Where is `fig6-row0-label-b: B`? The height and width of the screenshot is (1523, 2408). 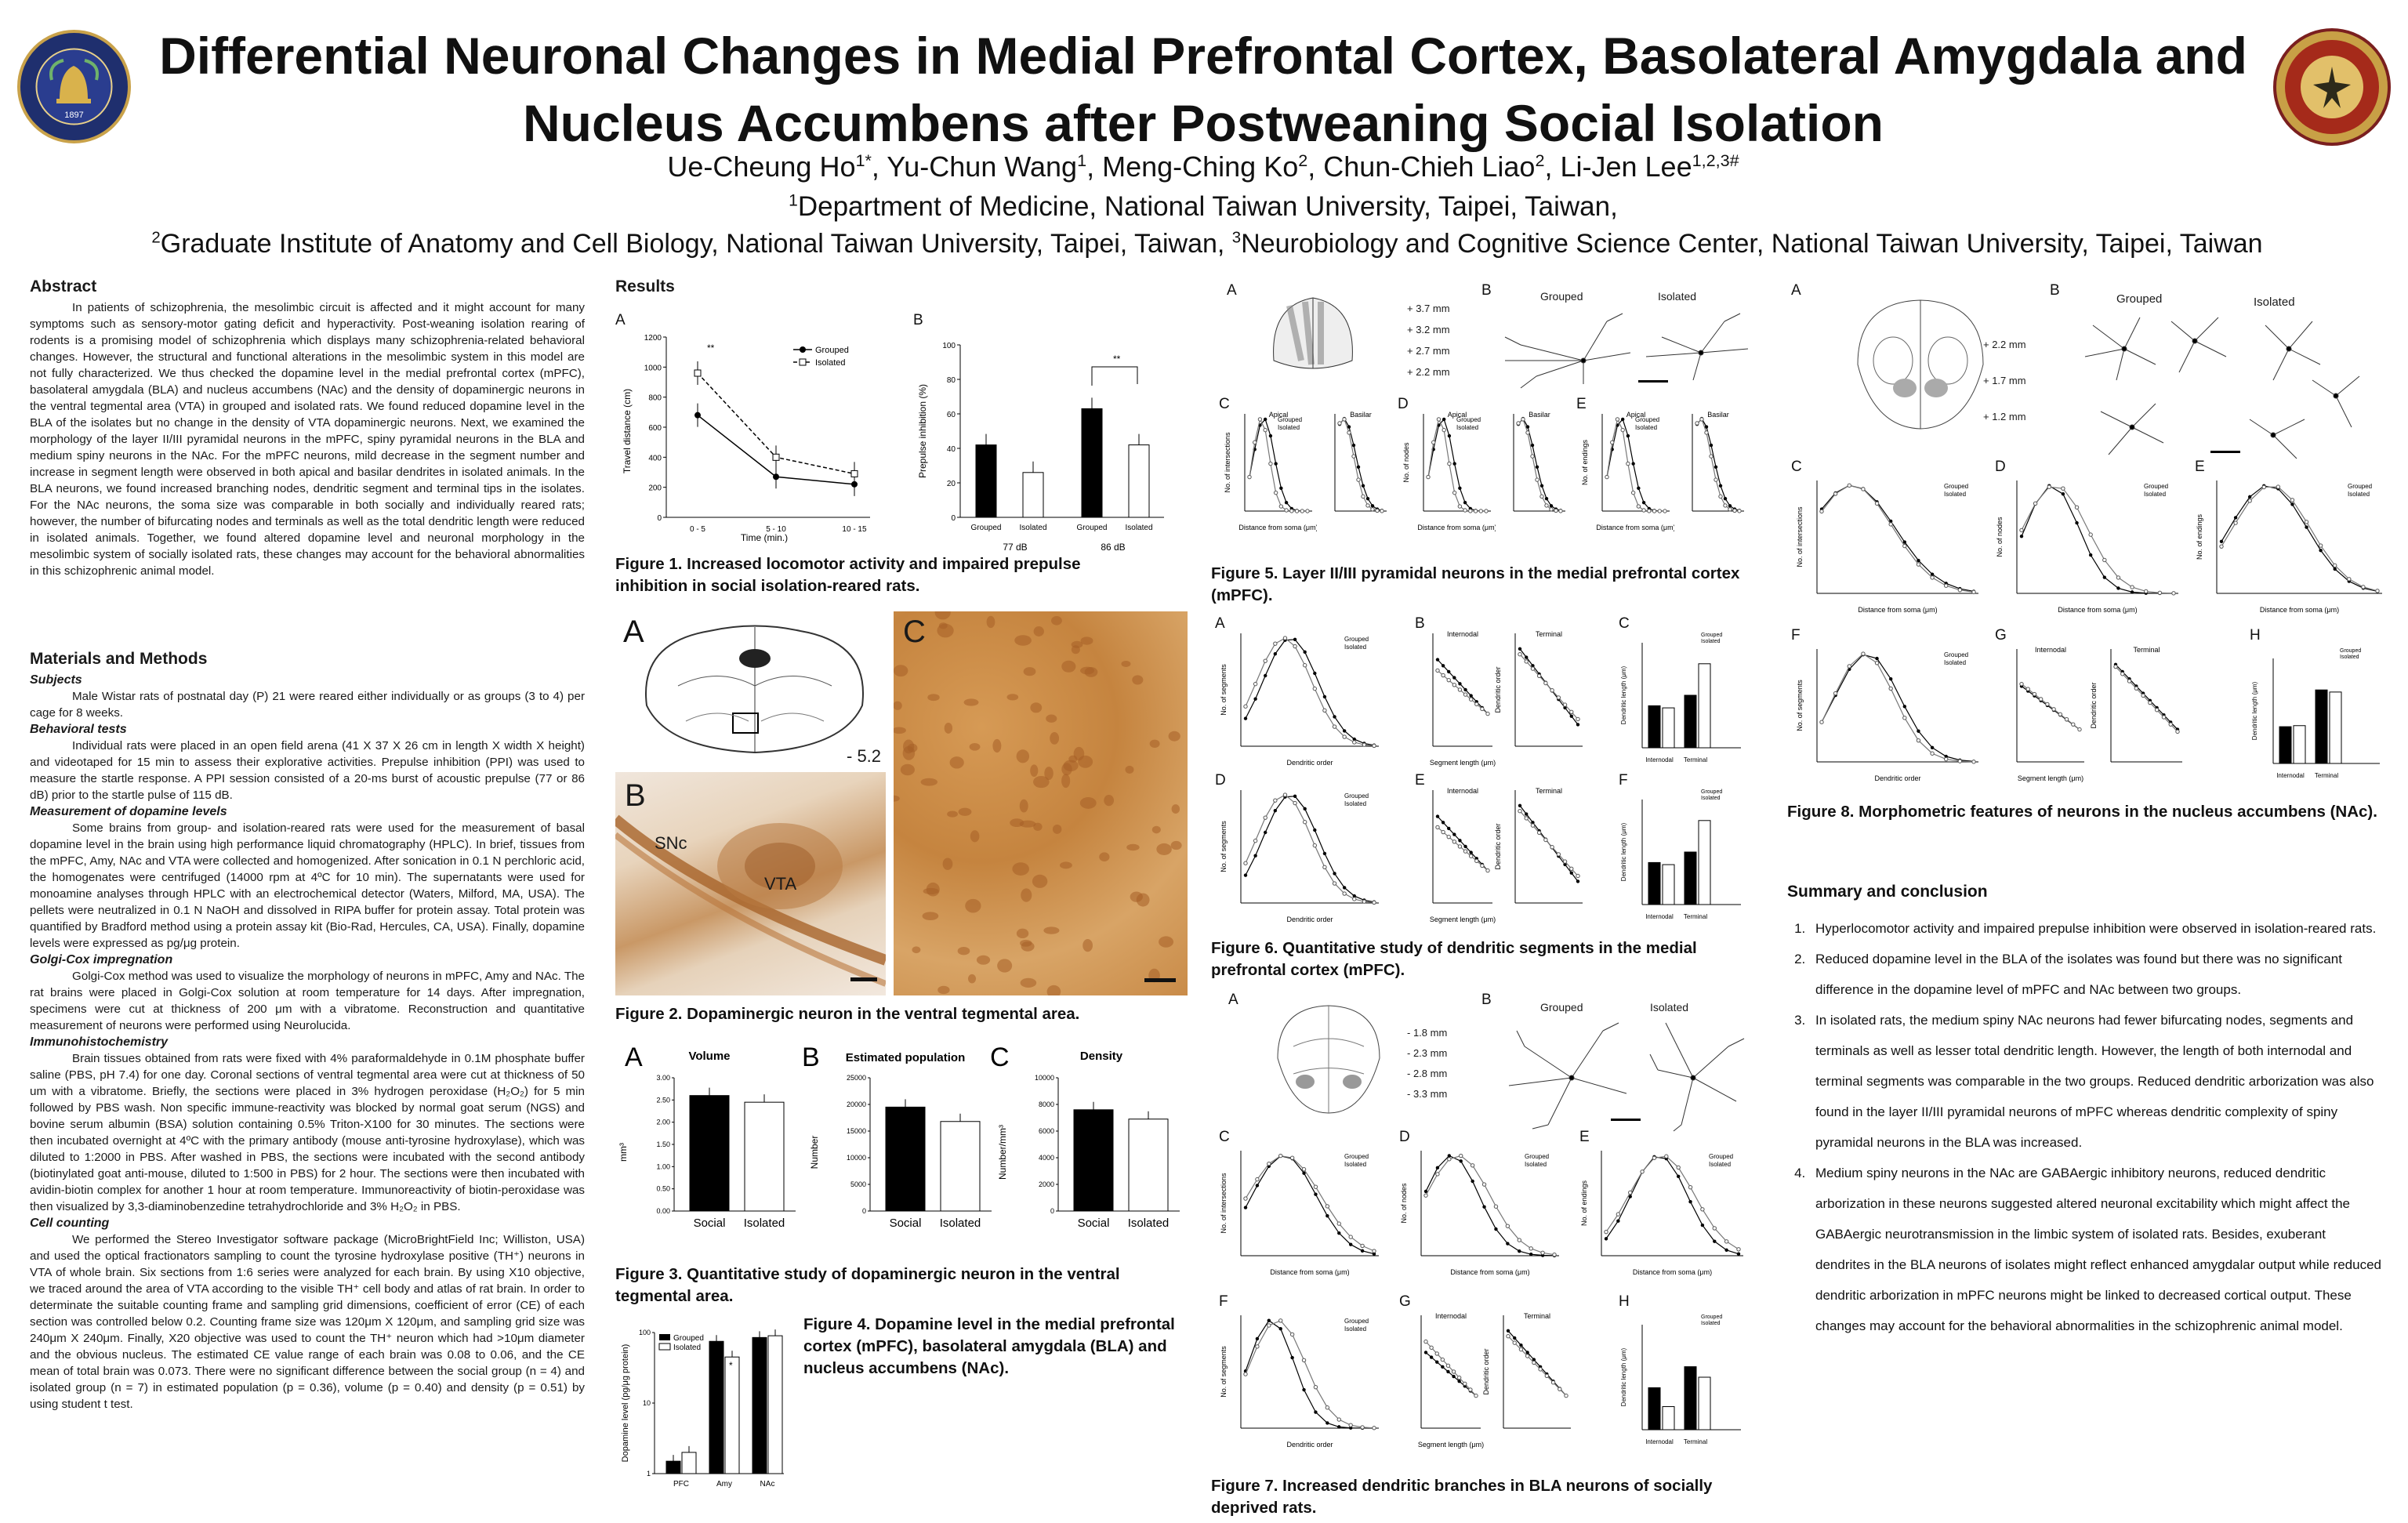 fig6-row0-label-b: B is located at coordinates (1420, 623).